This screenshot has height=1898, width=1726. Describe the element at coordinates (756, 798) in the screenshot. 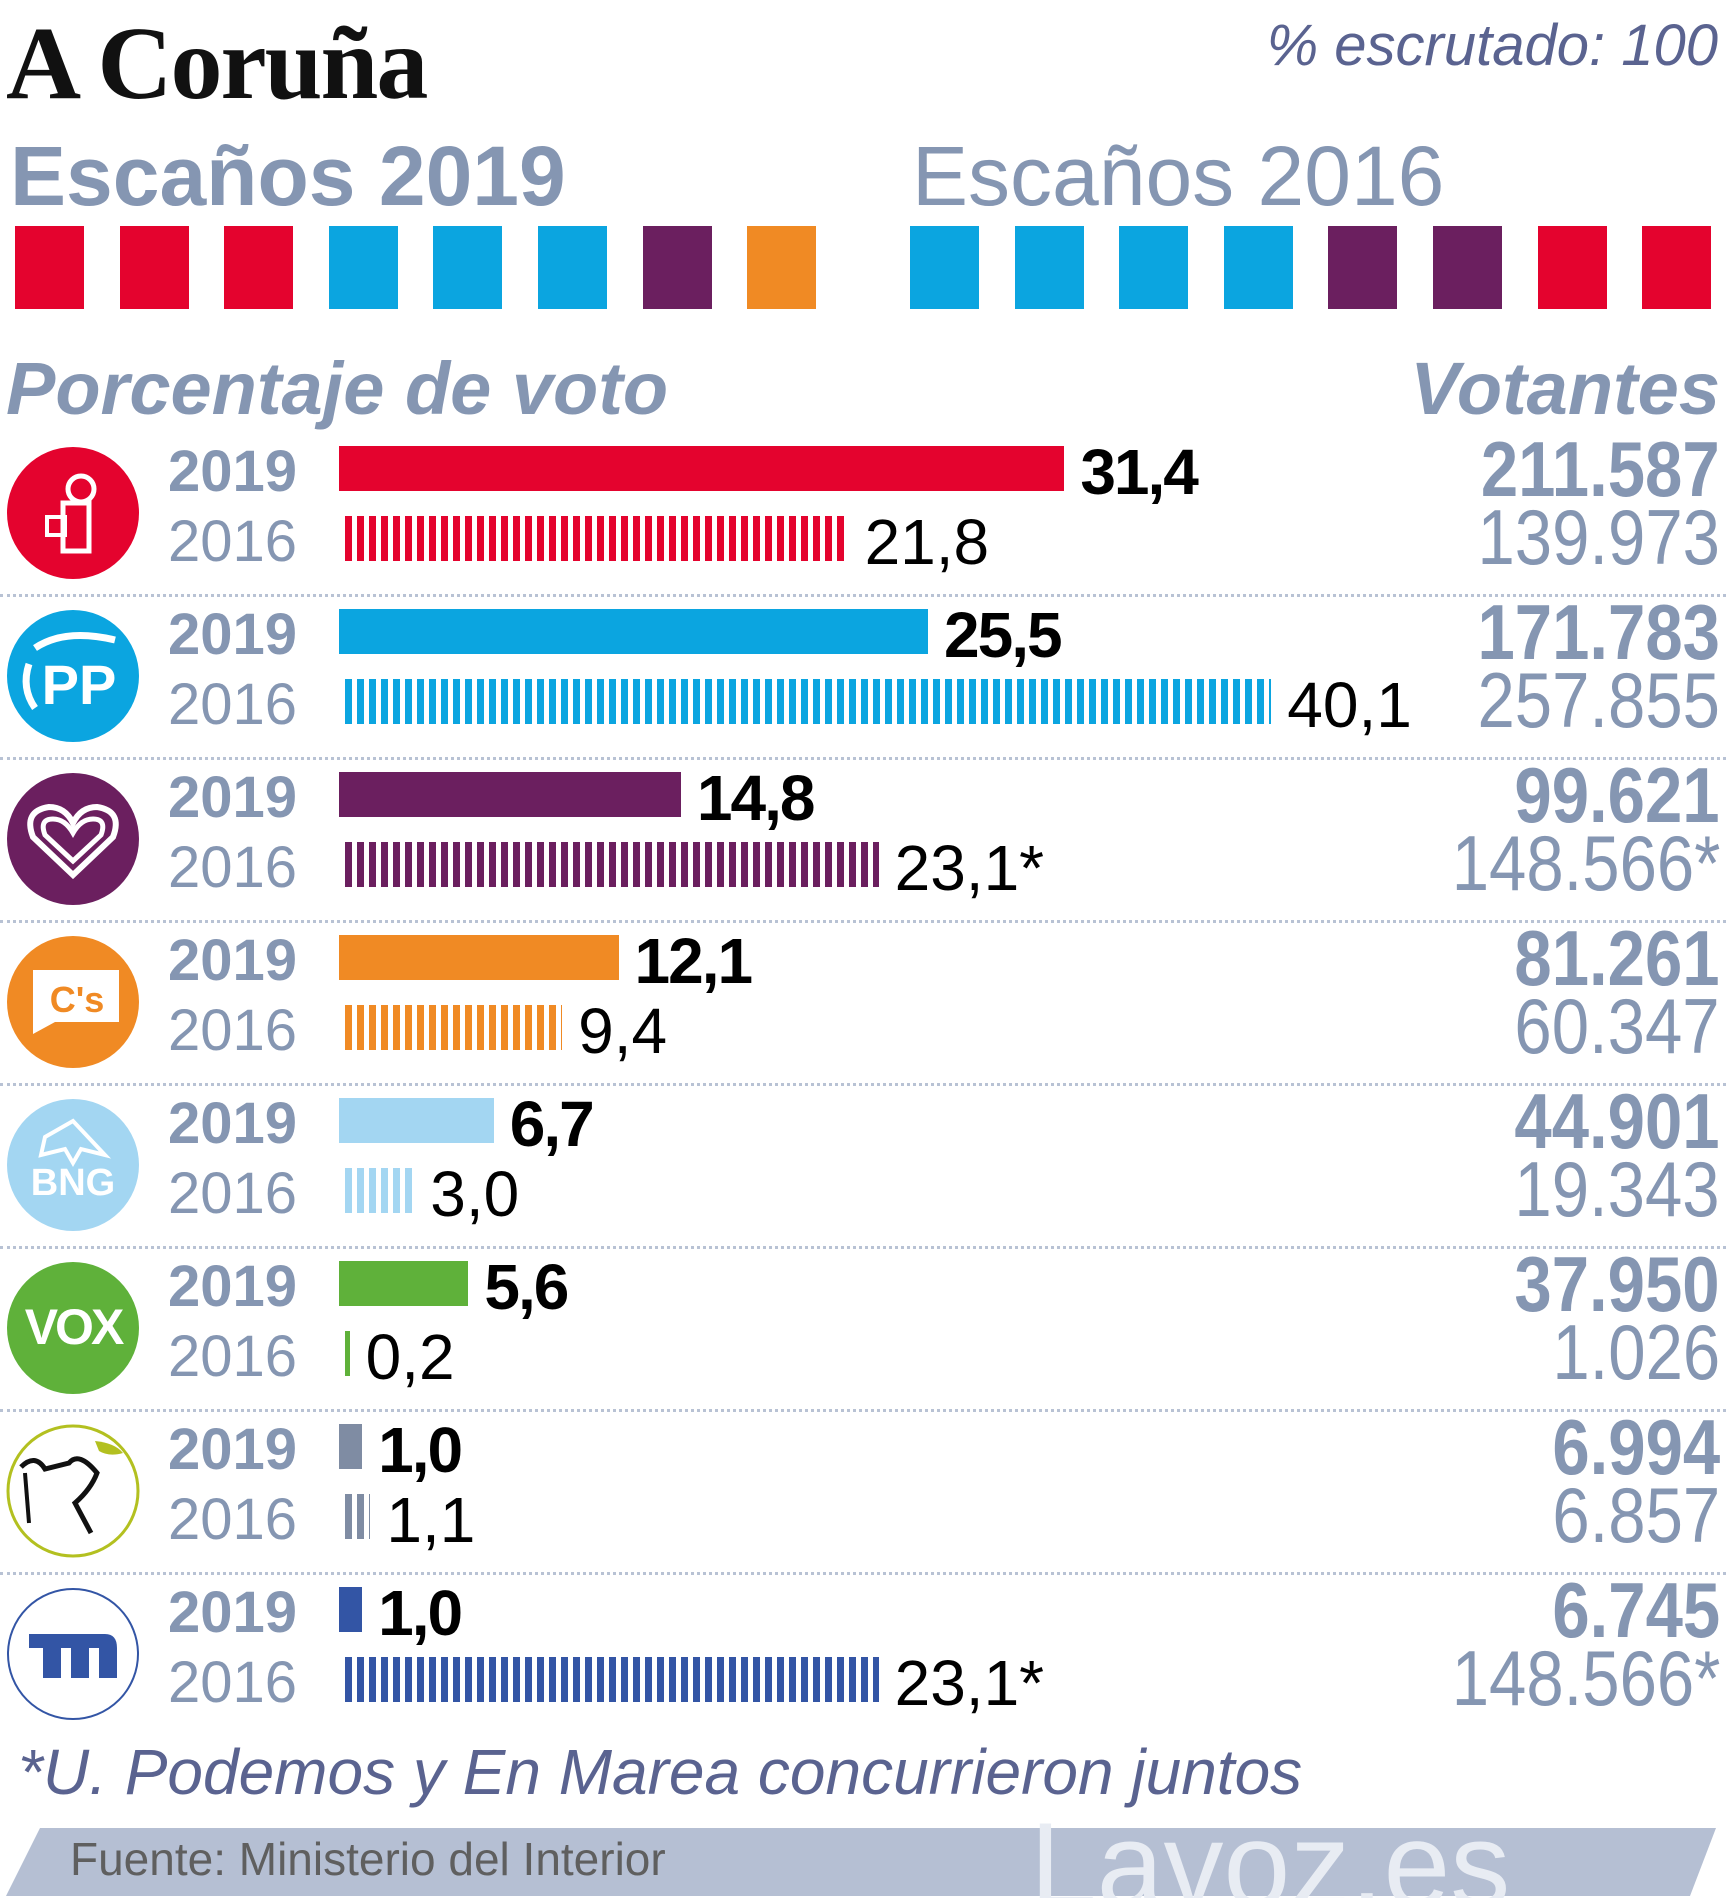

I see `value-2019: 14,8` at that location.